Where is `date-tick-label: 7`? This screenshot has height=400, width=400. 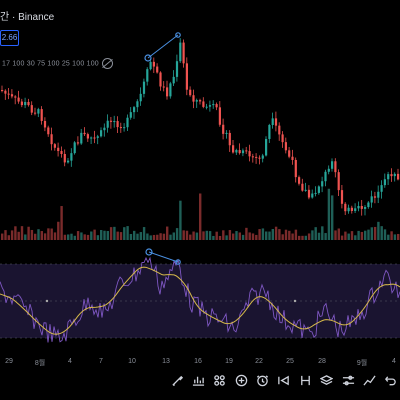 date-tick-label: 7 is located at coordinates (101, 361).